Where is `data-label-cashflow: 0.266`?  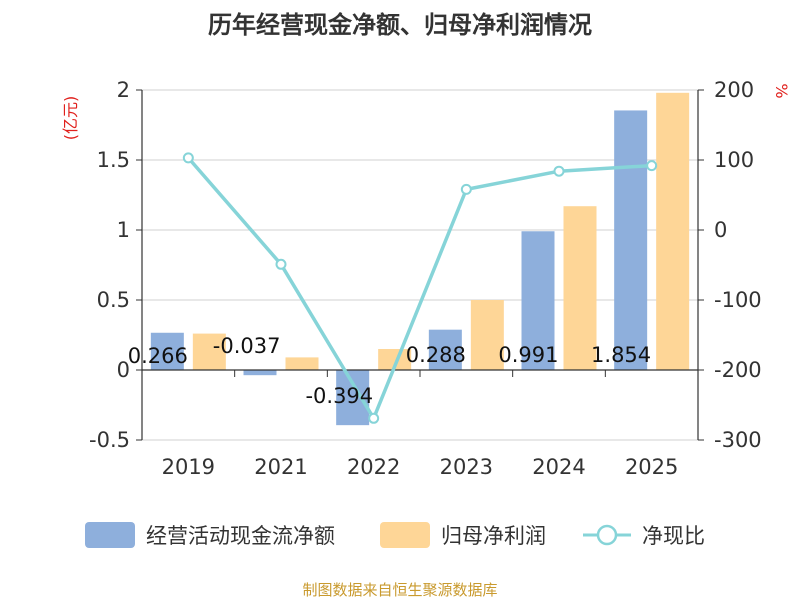 data-label-cashflow: 0.266 is located at coordinates (158, 356).